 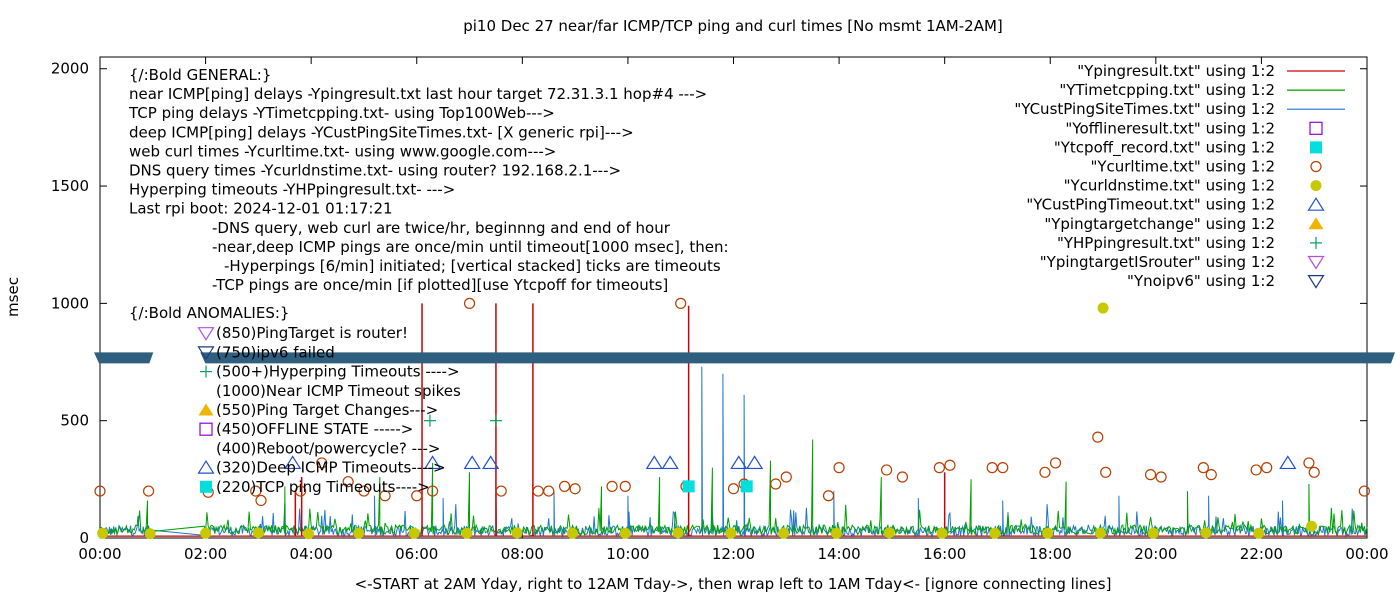 I want to click on y-tick-label: 0, so click(x=84, y=538).